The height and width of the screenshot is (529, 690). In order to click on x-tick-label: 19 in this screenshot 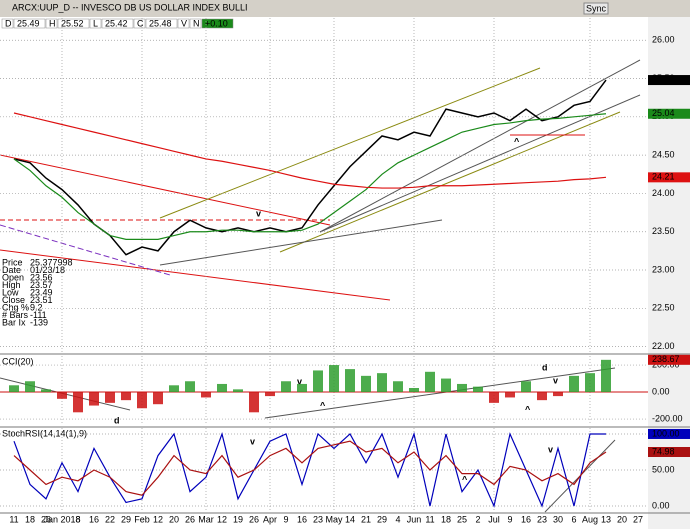, I will do `click(238, 519)`.